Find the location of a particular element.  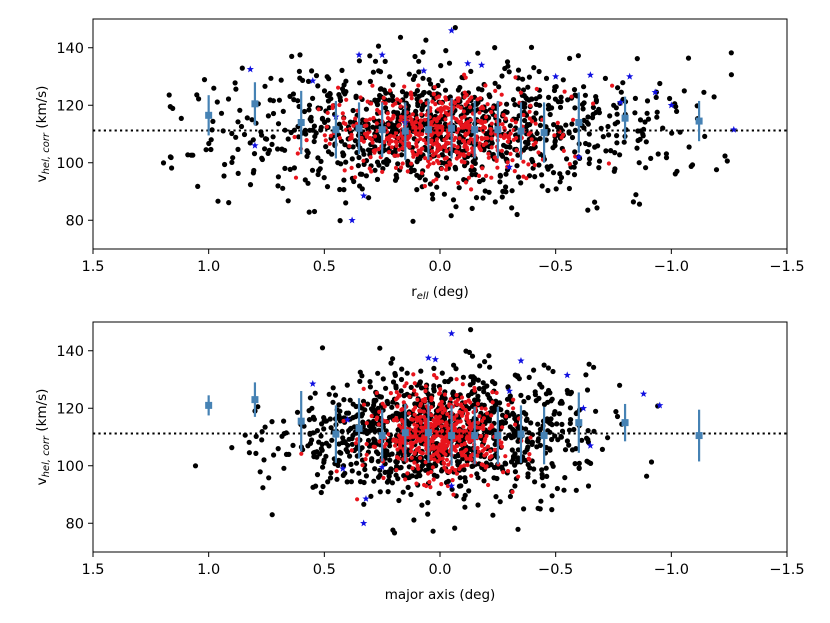

y-tick-label: 120 is located at coordinates (70, 409).